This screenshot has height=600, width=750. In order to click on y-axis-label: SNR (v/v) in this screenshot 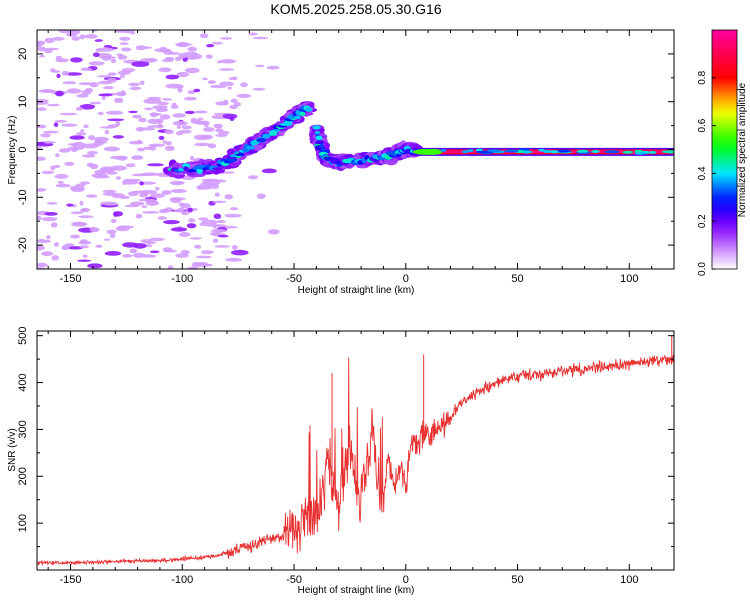, I will do `click(12, 449)`.